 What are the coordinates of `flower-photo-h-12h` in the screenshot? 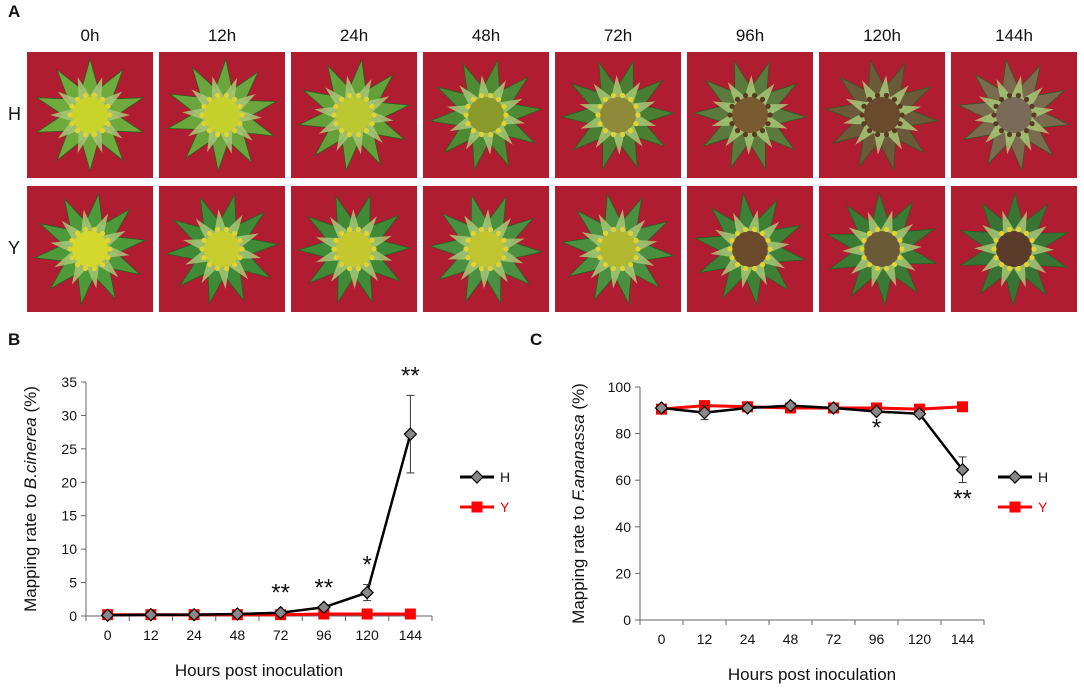 It's located at (222, 115).